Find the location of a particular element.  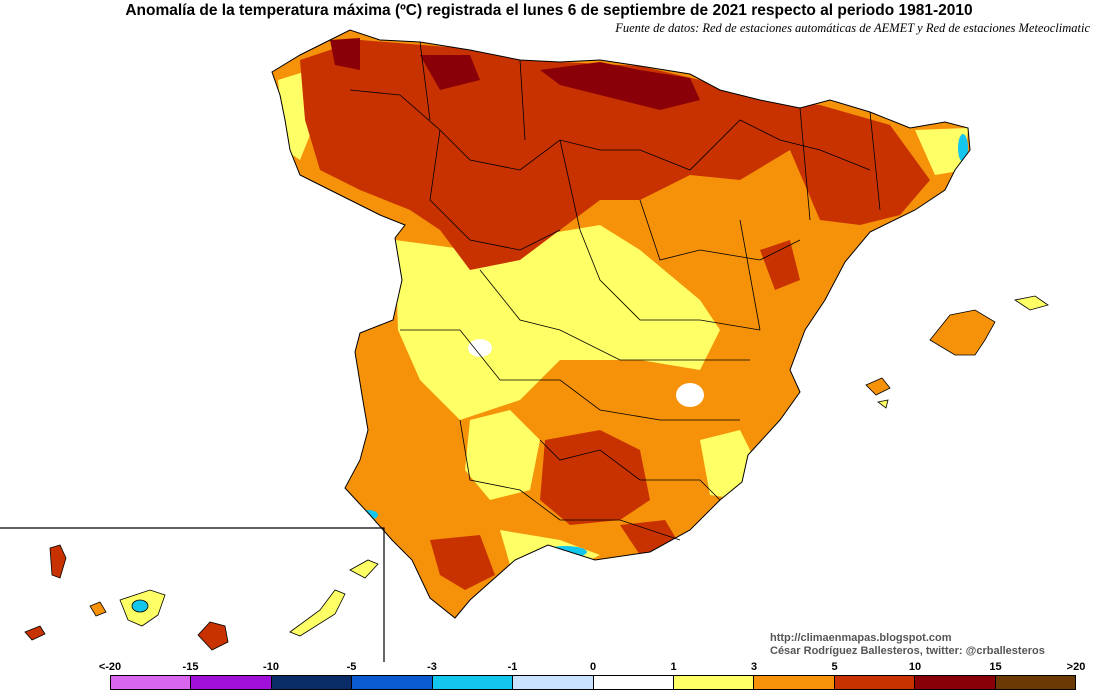

anomaly-zone-mild-southwest is located at coordinates (502, 455).